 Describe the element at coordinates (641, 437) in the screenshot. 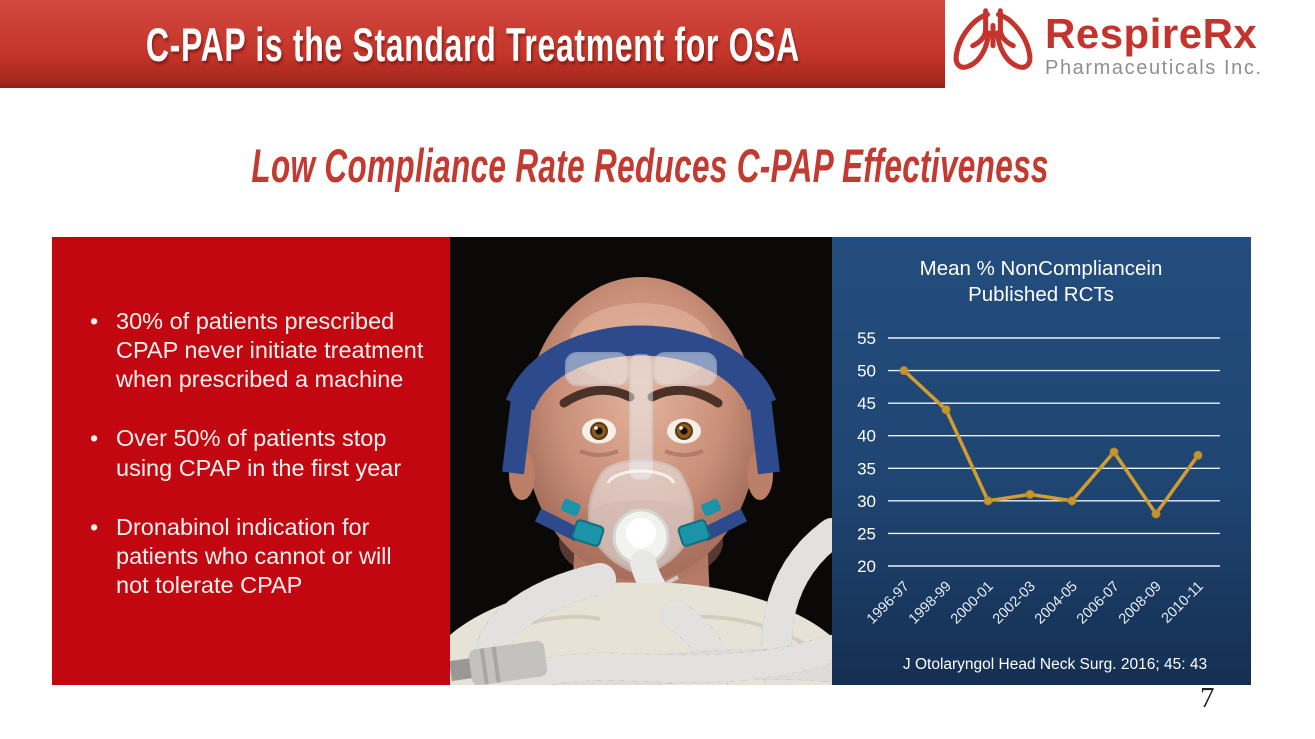

I see `patient-eyes` at that location.